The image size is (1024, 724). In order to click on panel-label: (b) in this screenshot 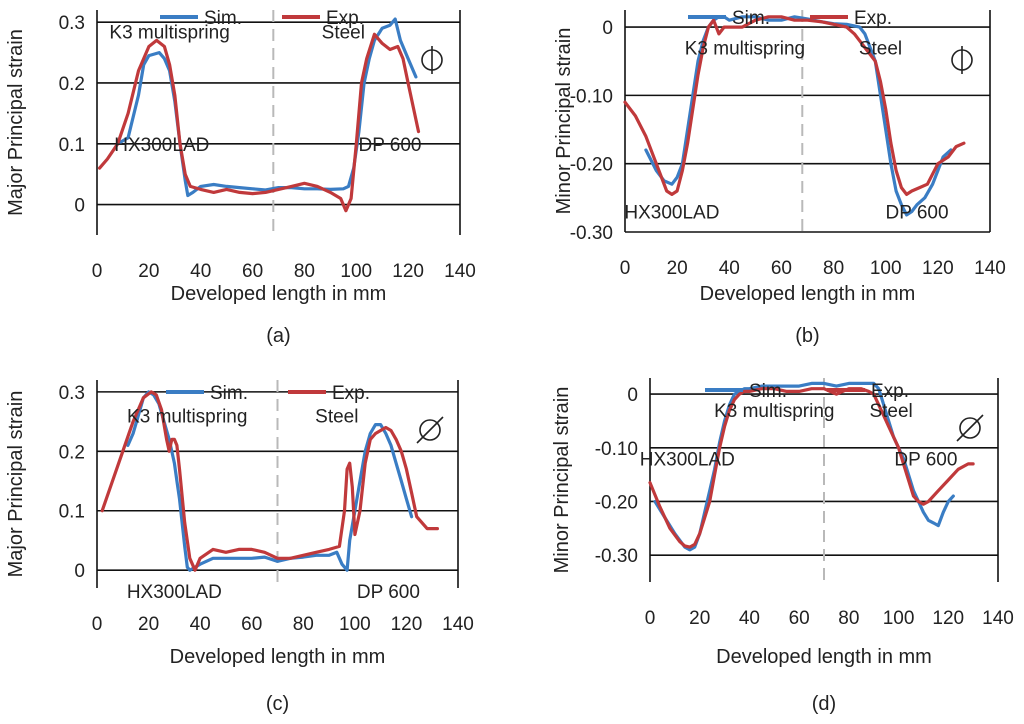, I will do `click(807, 336)`.